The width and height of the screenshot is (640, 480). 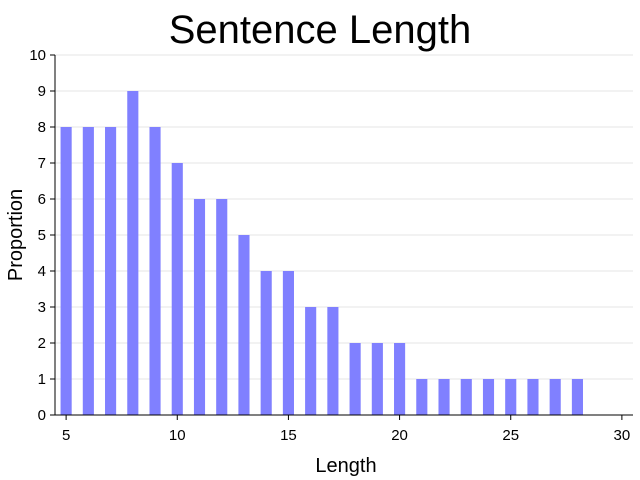 I want to click on y-ticks: 0 1 2 3 4 5 6 7 8 9 10, so click(x=42, y=235).